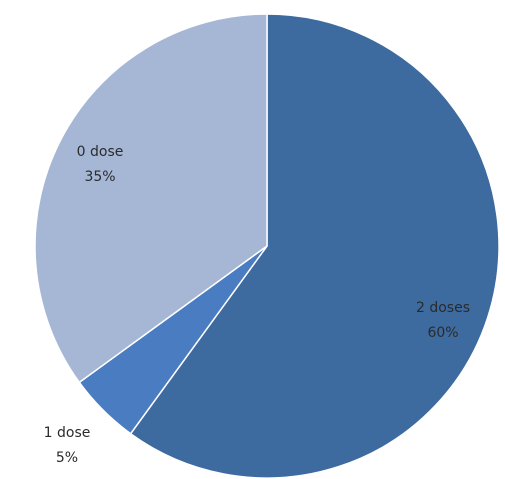 The height and width of the screenshot is (479, 505). I want to click on slice-percent-label: 5%, so click(67, 458).